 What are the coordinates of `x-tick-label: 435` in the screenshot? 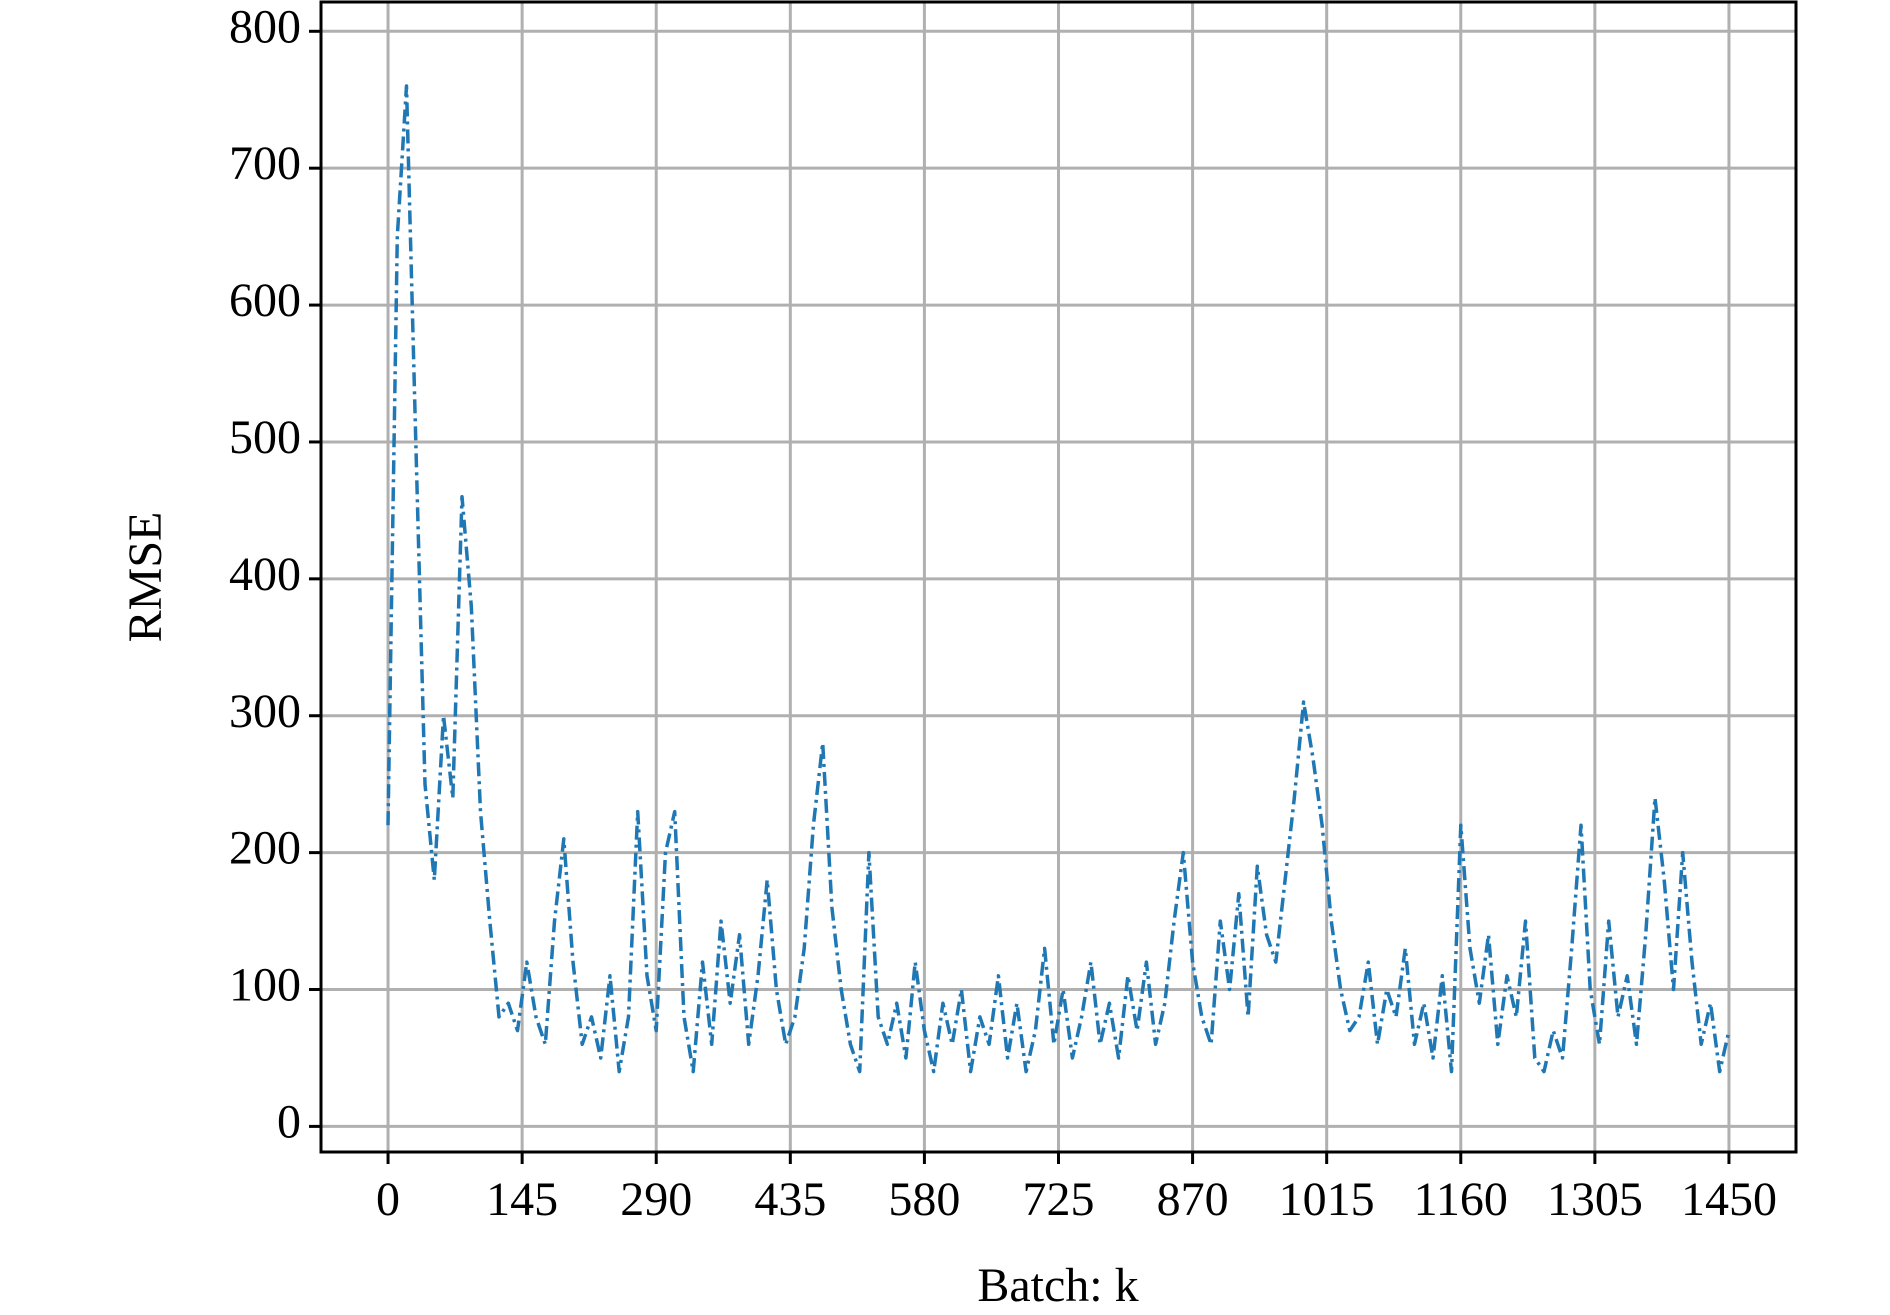 It's located at (790, 1199).